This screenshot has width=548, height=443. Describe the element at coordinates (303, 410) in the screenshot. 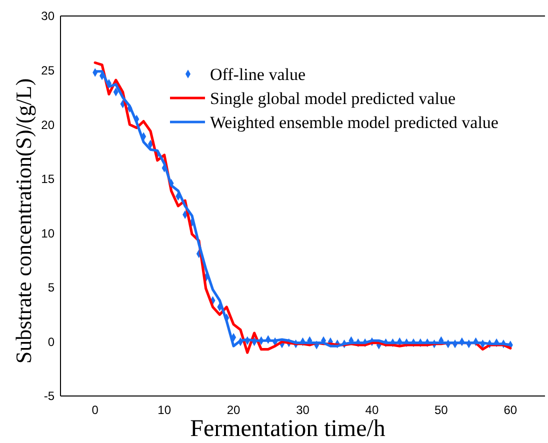

I see `x-tick-label: 30` at that location.